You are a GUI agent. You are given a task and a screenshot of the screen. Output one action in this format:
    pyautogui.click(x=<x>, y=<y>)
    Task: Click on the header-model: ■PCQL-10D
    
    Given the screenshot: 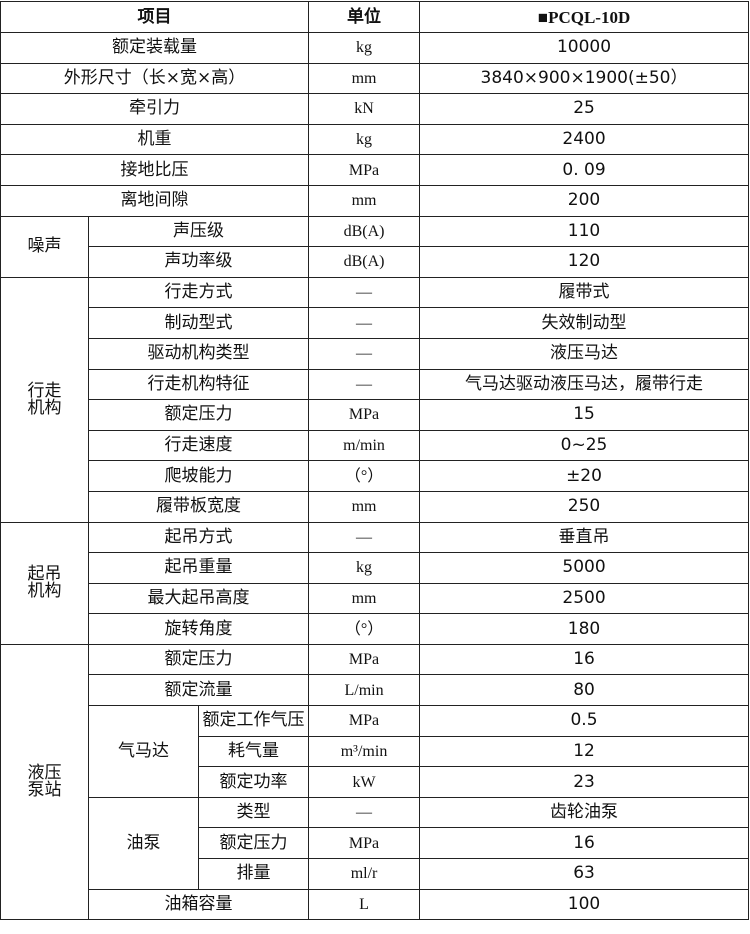 What is the action you would take?
    pyautogui.click(x=584, y=17)
    